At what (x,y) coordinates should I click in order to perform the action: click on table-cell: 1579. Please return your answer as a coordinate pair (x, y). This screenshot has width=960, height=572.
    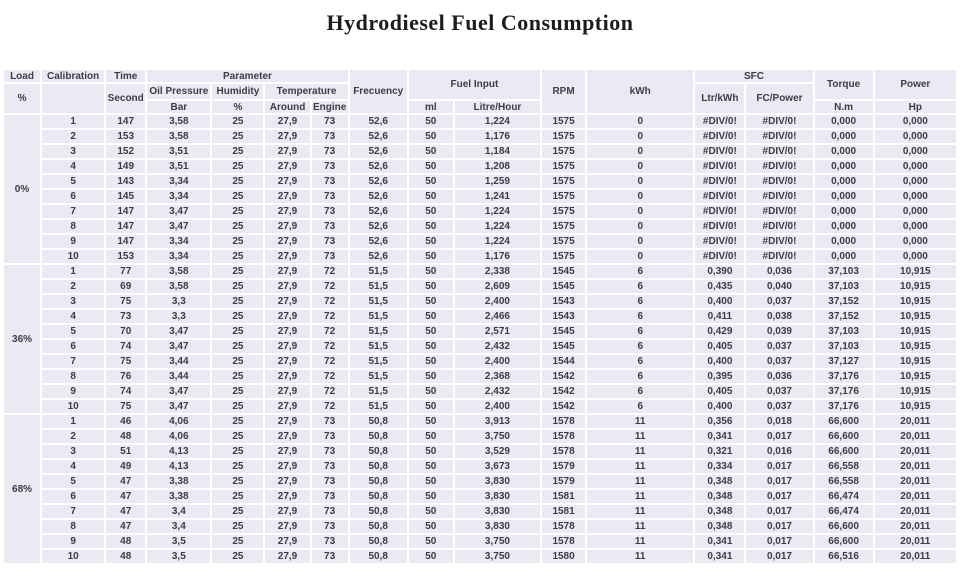
    Looking at the image, I should click on (564, 481).